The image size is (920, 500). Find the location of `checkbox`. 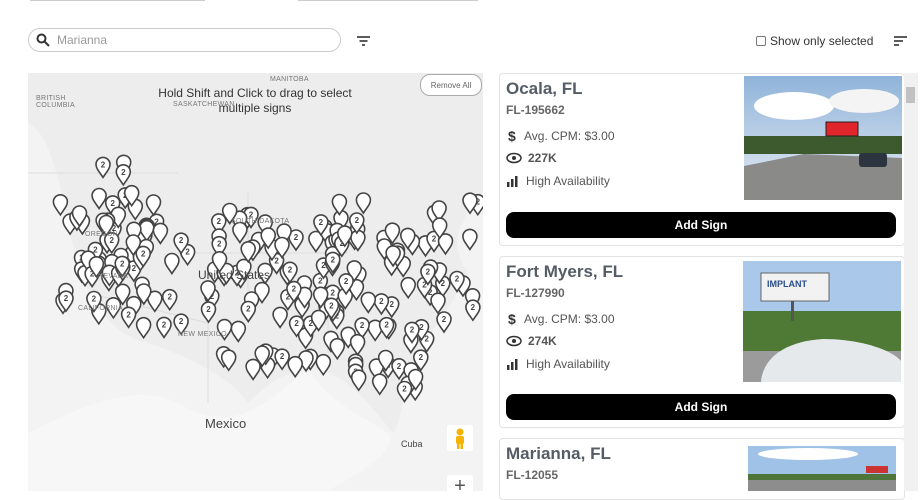

checkbox is located at coordinates (761, 41).